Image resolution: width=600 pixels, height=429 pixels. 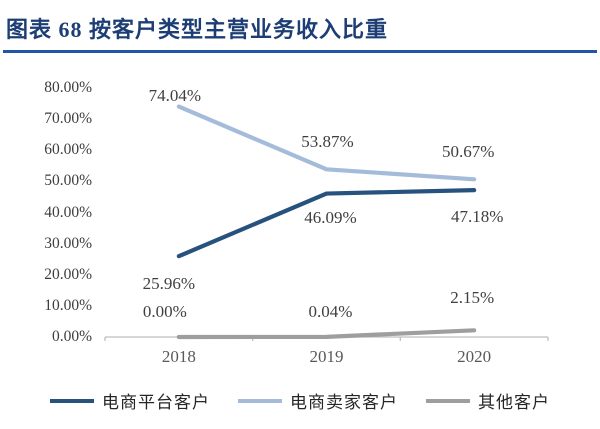 I want to click on data-label-series-2: 2.15%, so click(x=472, y=298).